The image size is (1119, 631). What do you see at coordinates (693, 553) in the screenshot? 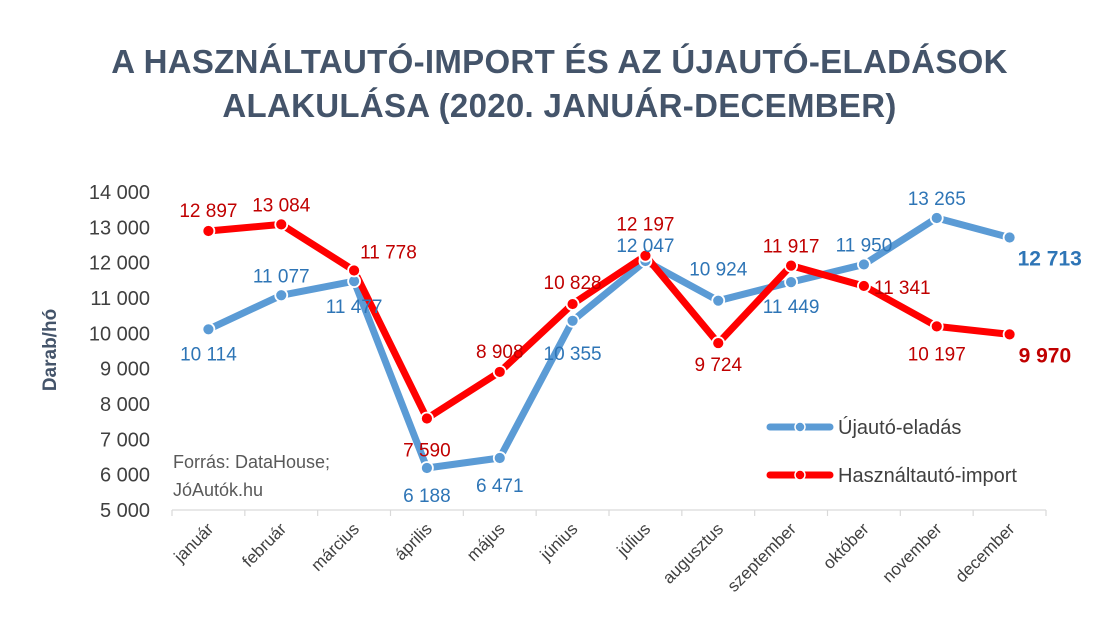
I see `x-tick-label: augusztus` at bounding box center [693, 553].